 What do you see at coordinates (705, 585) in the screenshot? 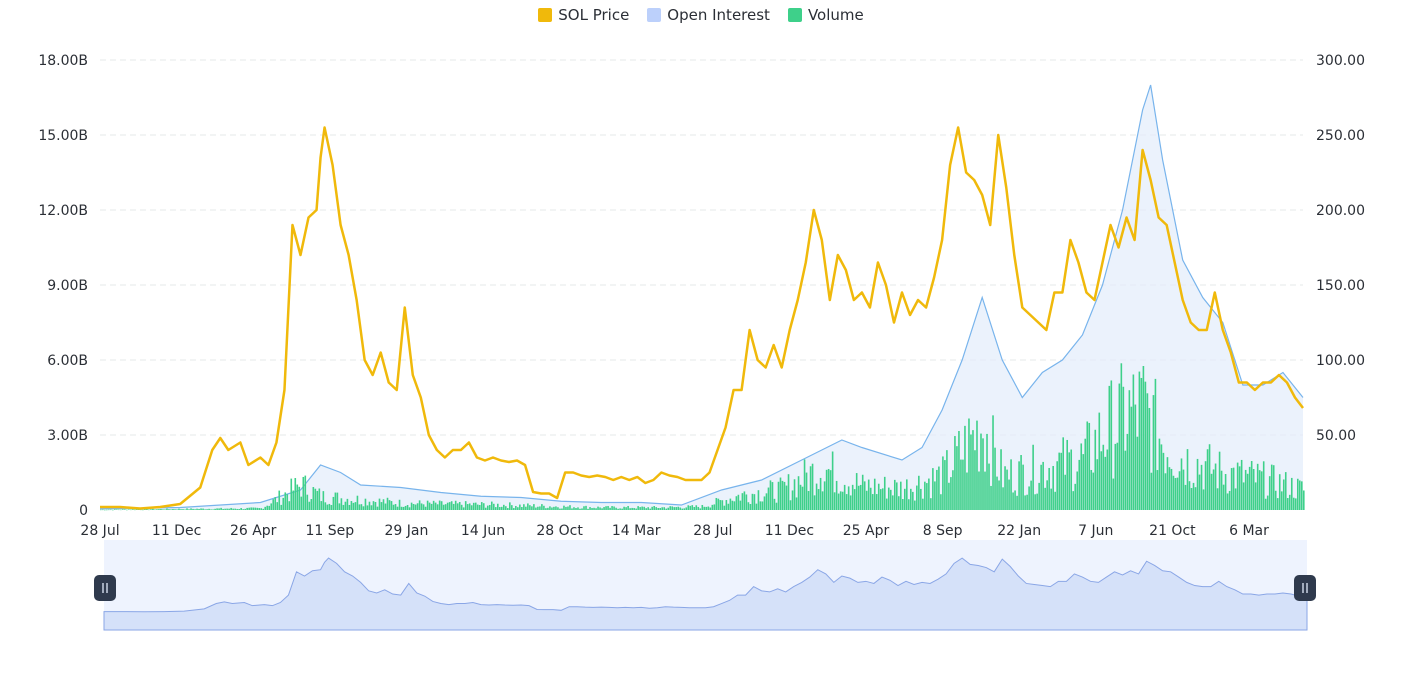
I see `range-navigator` at bounding box center [705, 585].